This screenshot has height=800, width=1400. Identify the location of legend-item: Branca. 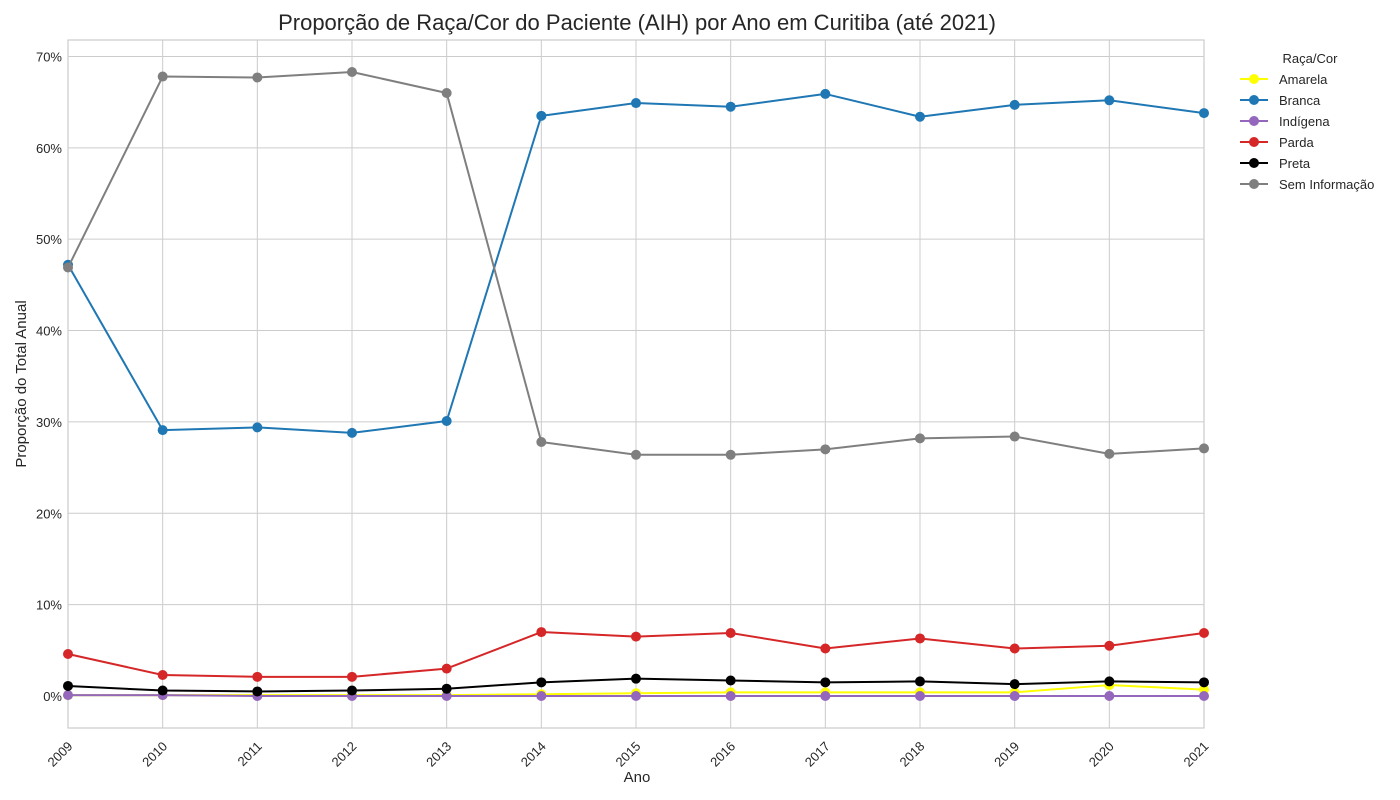
(1280, 100).